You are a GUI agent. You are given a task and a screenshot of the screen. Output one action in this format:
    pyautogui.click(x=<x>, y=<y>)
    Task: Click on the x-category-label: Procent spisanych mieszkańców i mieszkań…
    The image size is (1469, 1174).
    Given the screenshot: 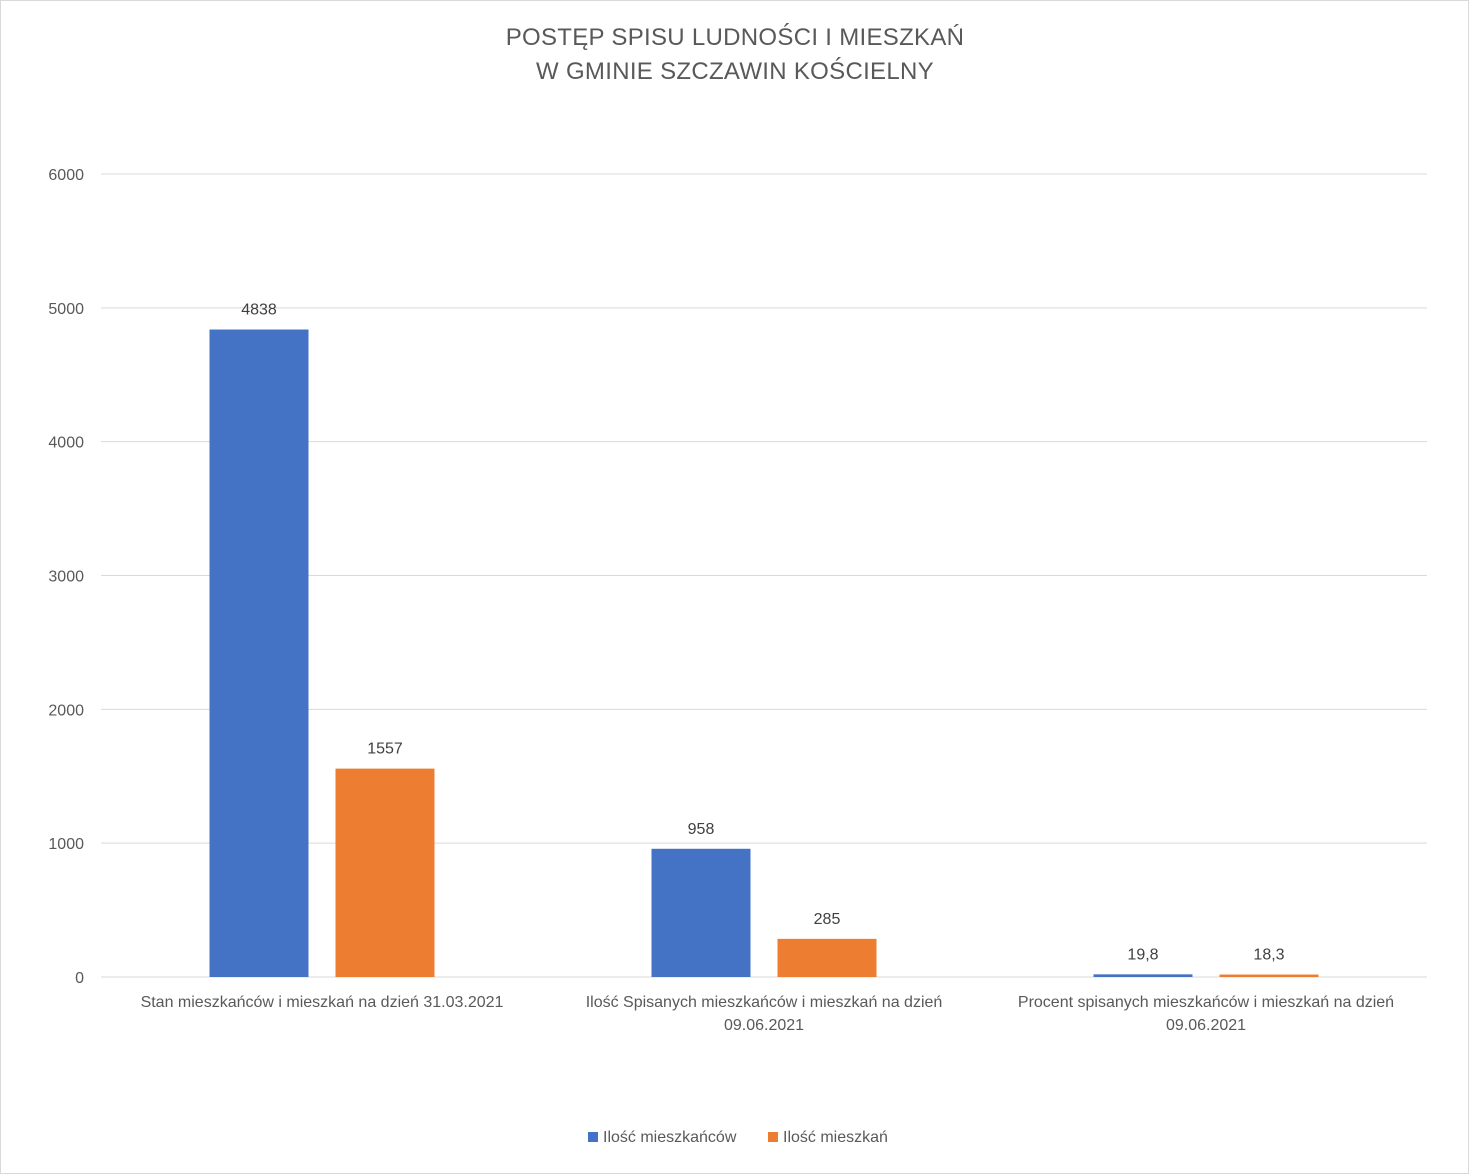 What is the action you would take?
    pyautogui.click(x=1206, y=1002)
    